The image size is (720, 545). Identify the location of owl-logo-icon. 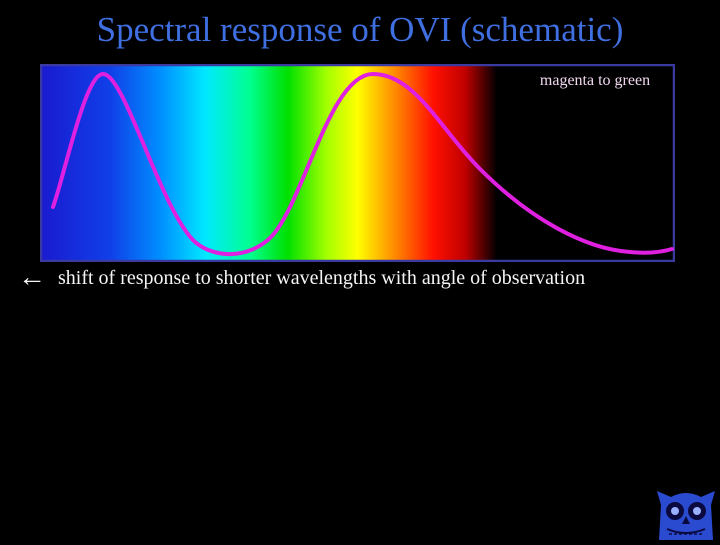
(686, 516).